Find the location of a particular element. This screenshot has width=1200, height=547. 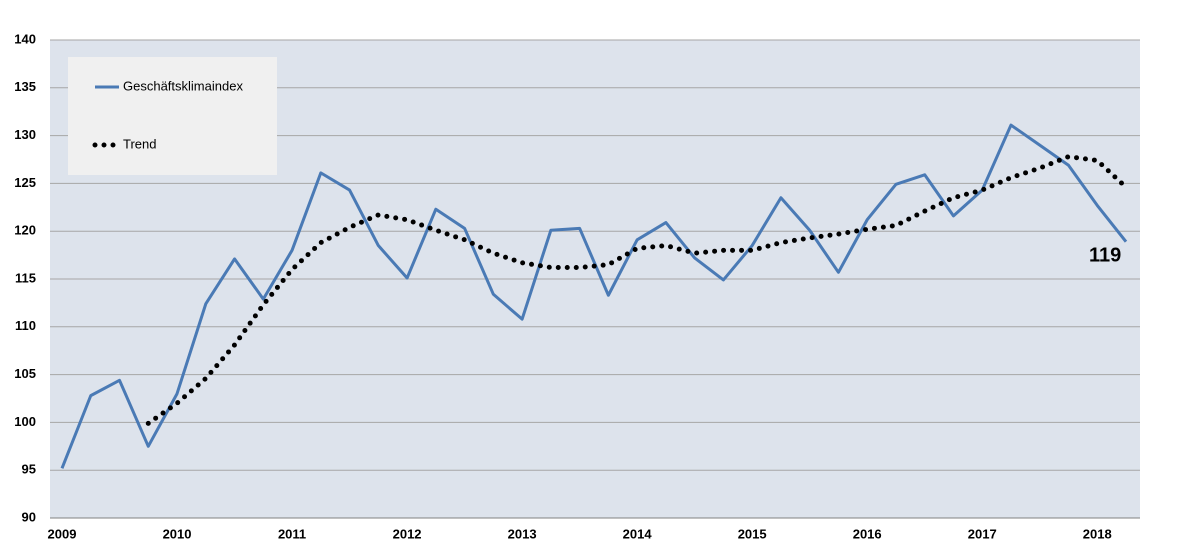

y-tick-label: 135 is located at coordinates (25, 86).